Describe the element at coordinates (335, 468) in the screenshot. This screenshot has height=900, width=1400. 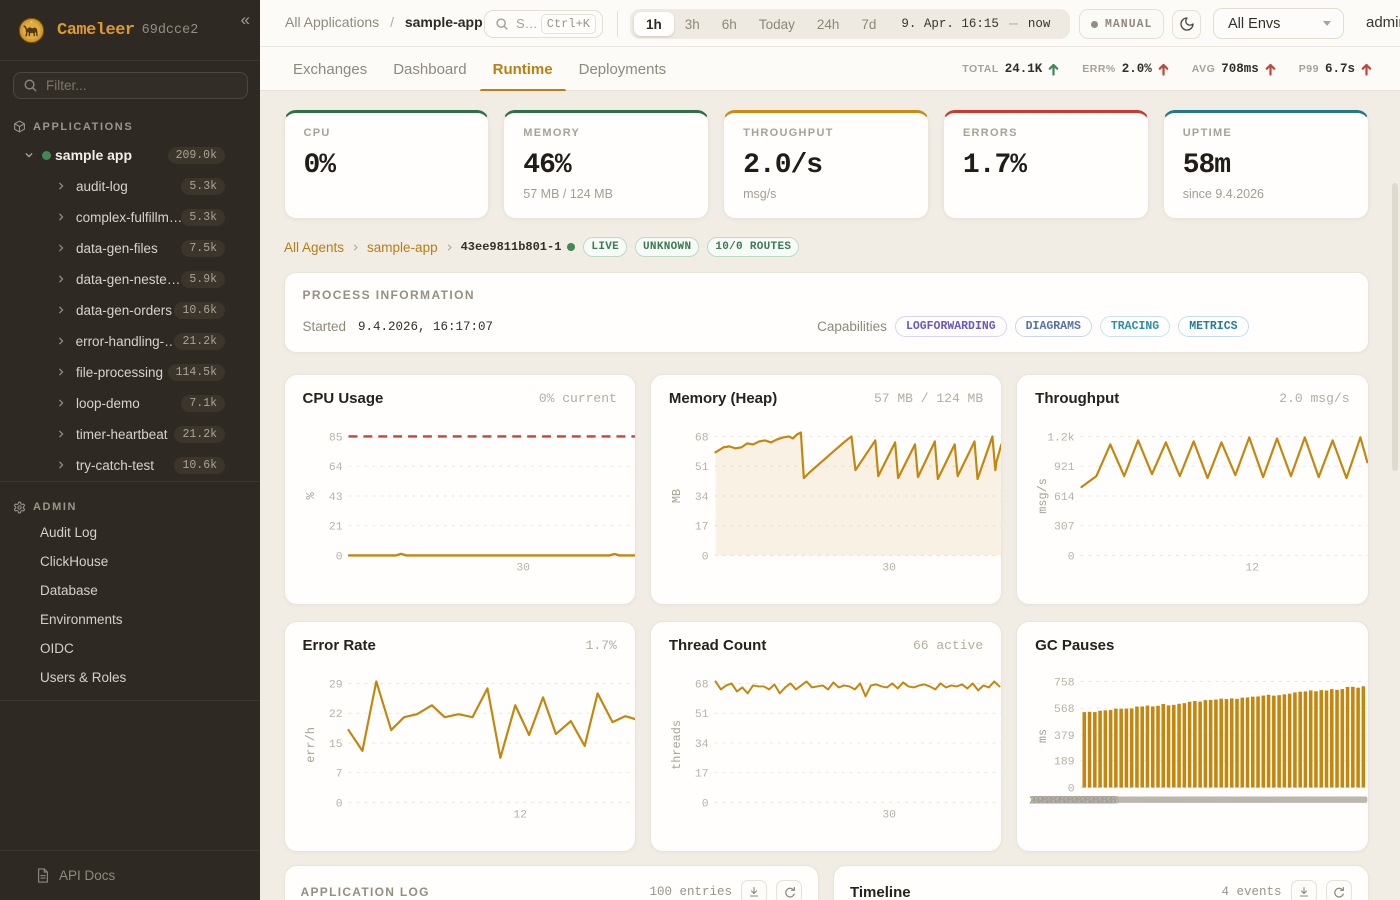
I see `svg-text: 64` at that location.